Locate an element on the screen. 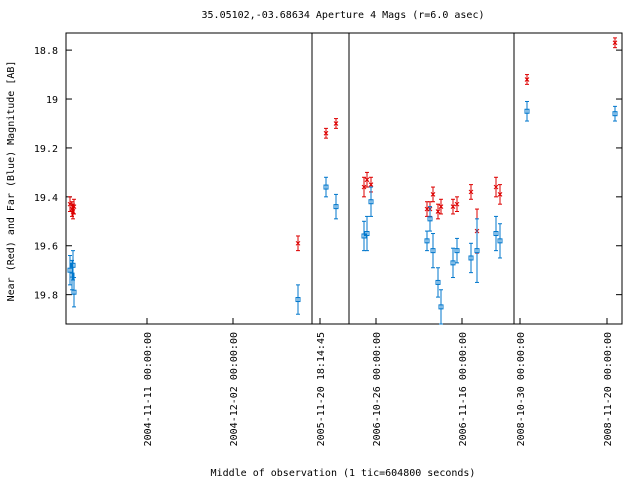 Image resolution: width=640 pixels, height=480 pixels. y-tick-label: 19 is located at coordinates (52, 100).